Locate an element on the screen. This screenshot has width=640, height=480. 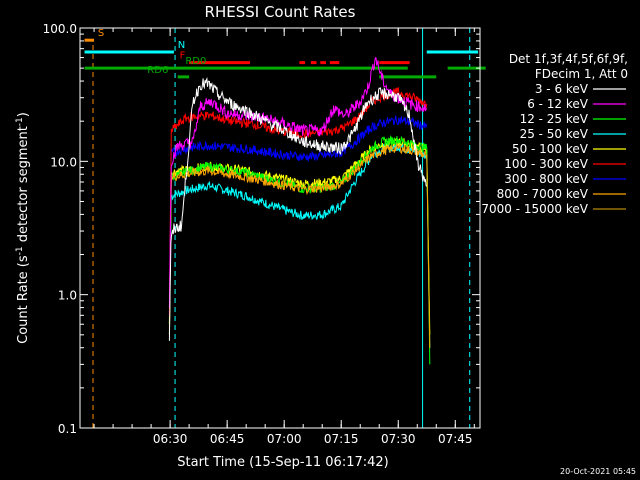
chart-title: RHESSI Count Rates is located at coordinates (280, 12).